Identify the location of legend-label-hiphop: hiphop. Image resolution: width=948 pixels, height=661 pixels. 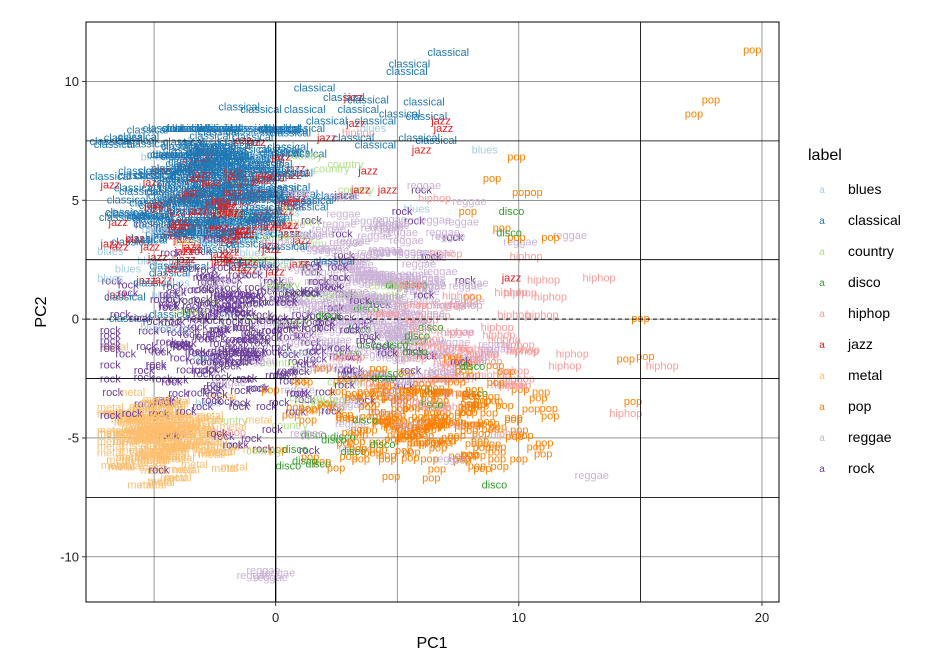
(869, 313).